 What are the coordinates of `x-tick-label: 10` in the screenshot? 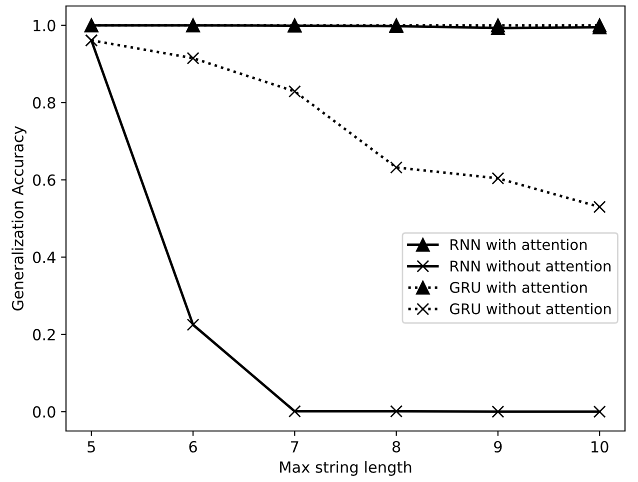 It's located at (600, 446).